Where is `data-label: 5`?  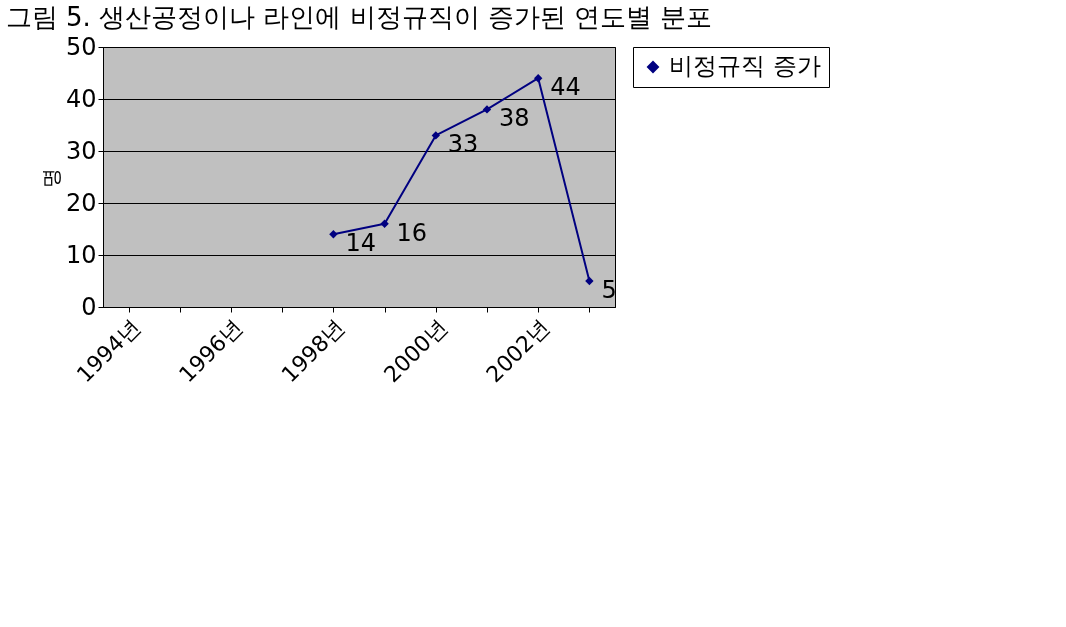
data-label: 5 is located at coordinates (609, 290).